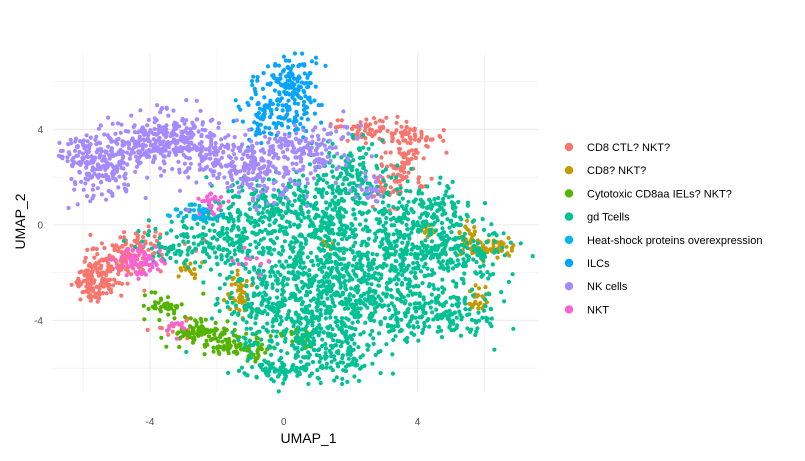 The width and height of the screenshot is (805, 461). What do you see at coordinates (569, 147) in the screenshot?
I see `legend-key` at bounding box center [569, 147].